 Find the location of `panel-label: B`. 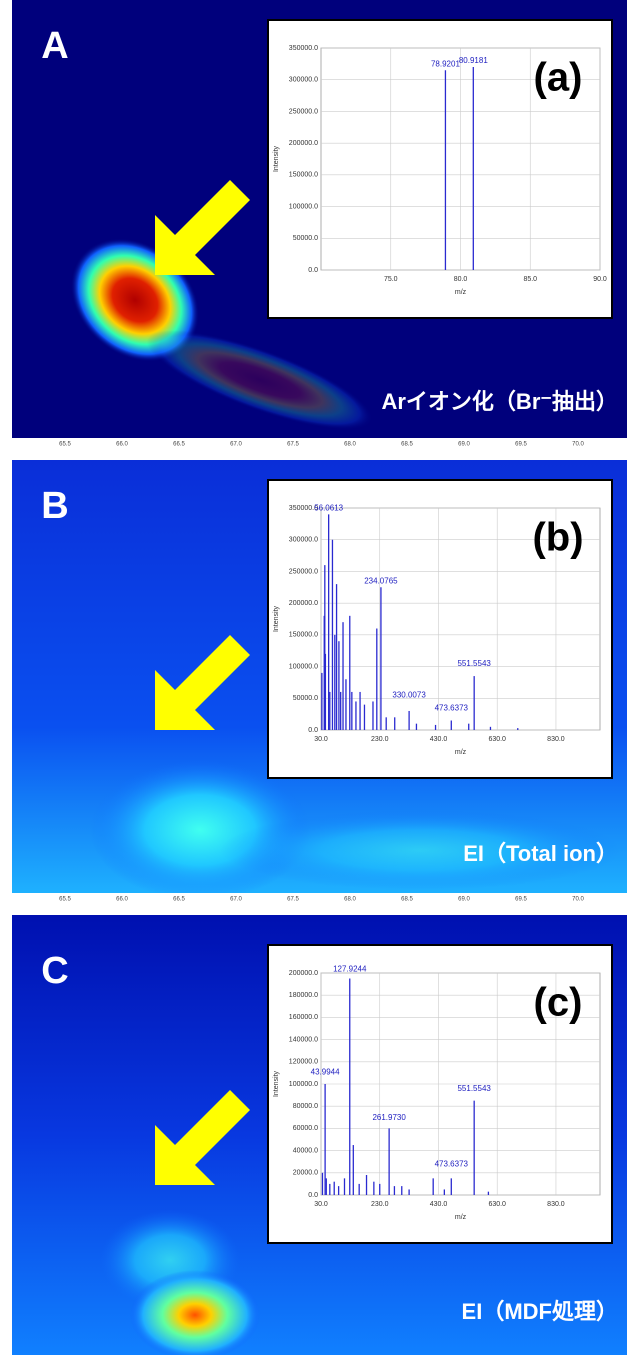

panel-label: B is located at coordinates (54, 506).